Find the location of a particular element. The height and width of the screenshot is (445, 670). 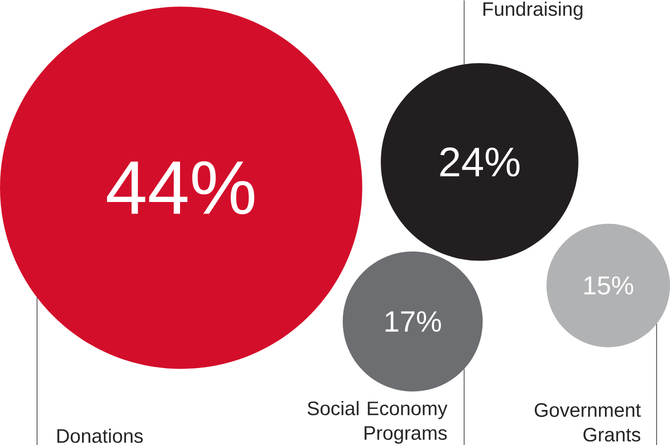

data-label: 44% is located at coordinates (180, 187).